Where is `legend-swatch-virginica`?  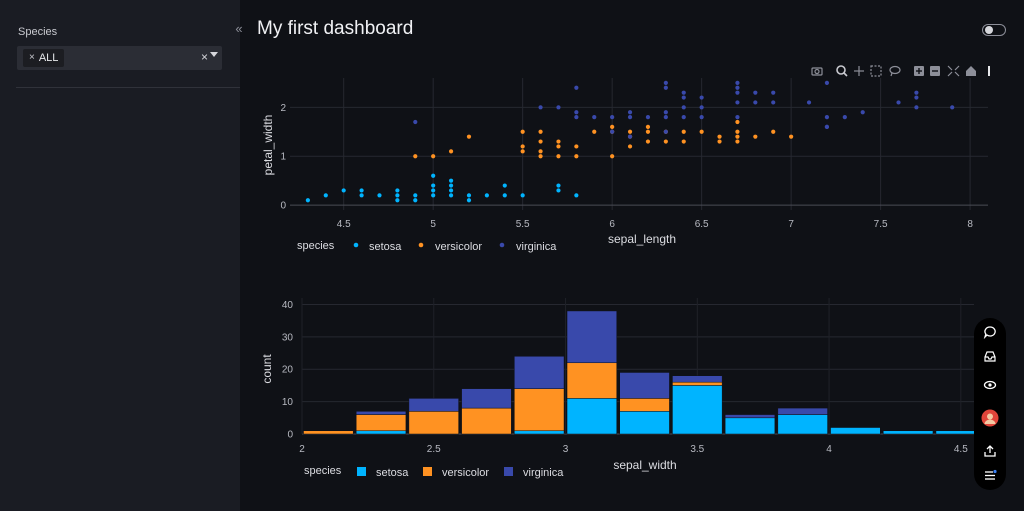
legend-swatch-virginica is located at coordinates (508, 471).